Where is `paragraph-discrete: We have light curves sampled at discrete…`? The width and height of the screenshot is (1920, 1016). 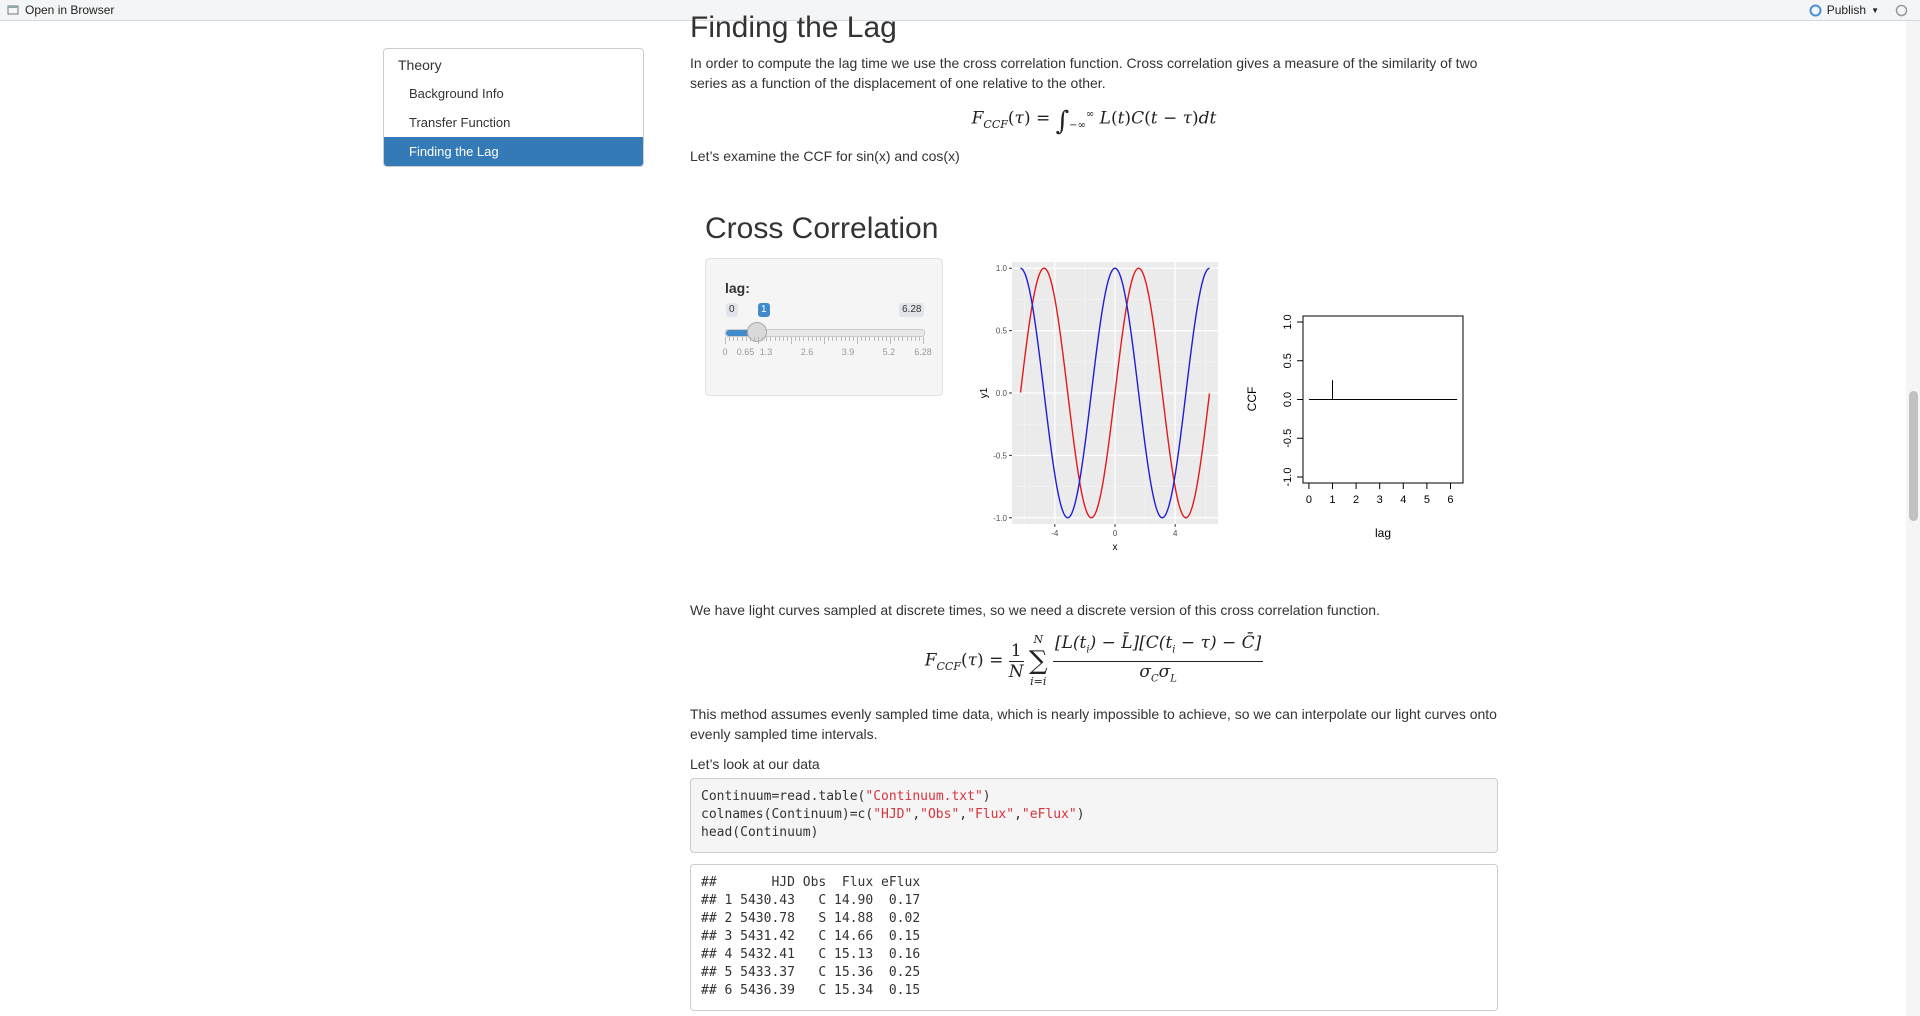
paragraph-discrete: We have light curves sampled at discrete… is located at coordinates (1035, 610).